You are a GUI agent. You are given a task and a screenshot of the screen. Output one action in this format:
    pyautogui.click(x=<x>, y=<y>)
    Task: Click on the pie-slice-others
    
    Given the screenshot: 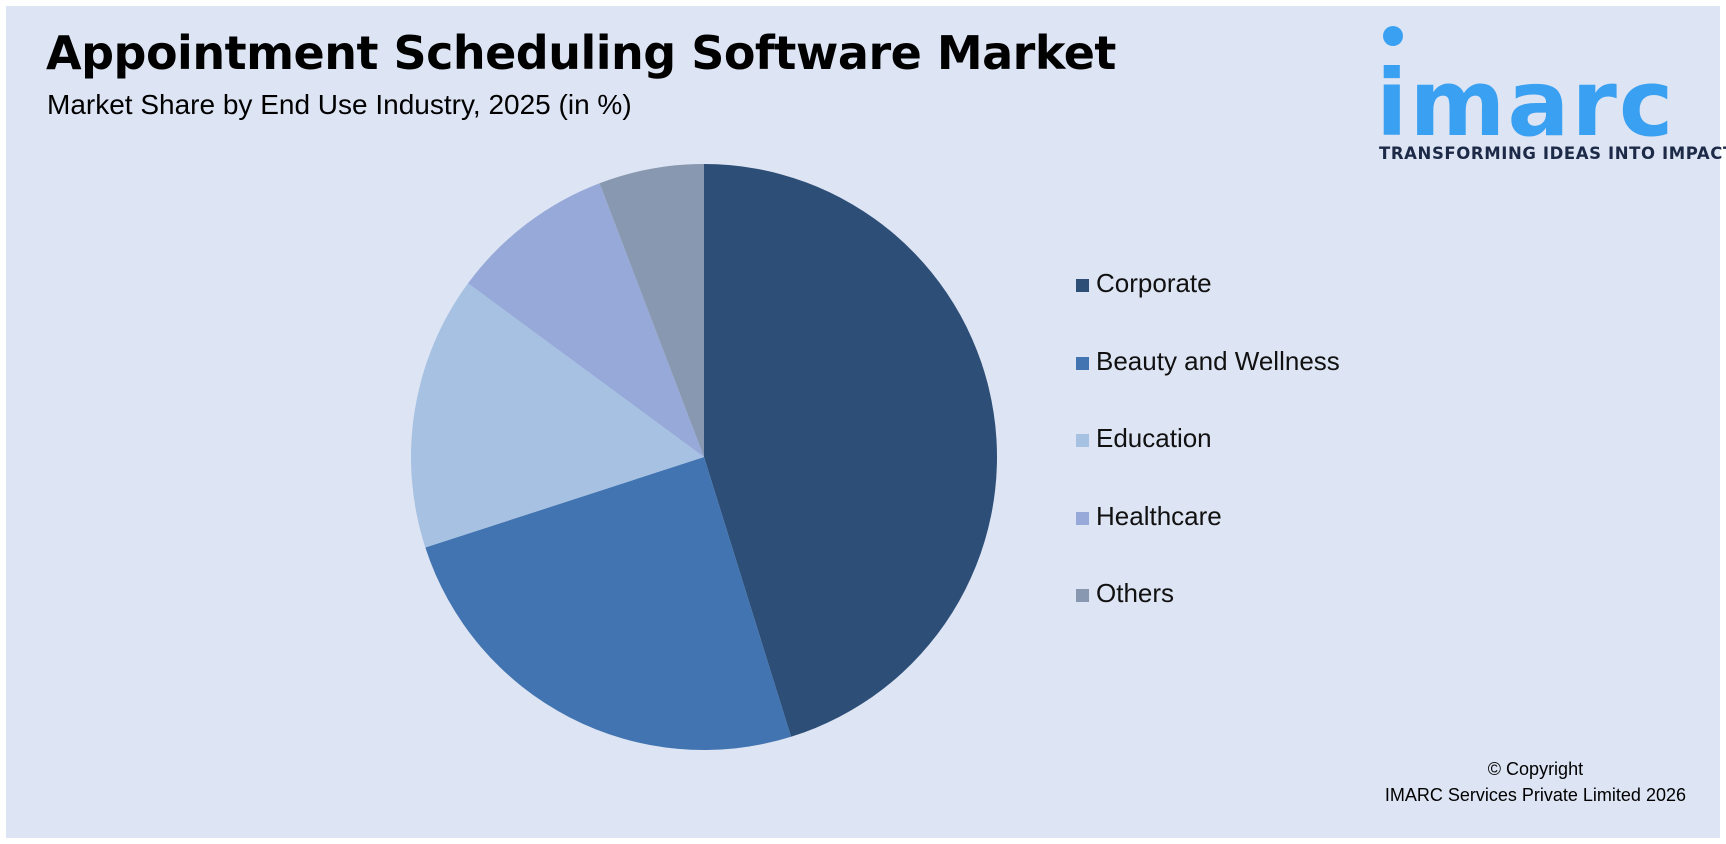 What is the action you would take?
    pyautogui.click(x=651, y=310)
    